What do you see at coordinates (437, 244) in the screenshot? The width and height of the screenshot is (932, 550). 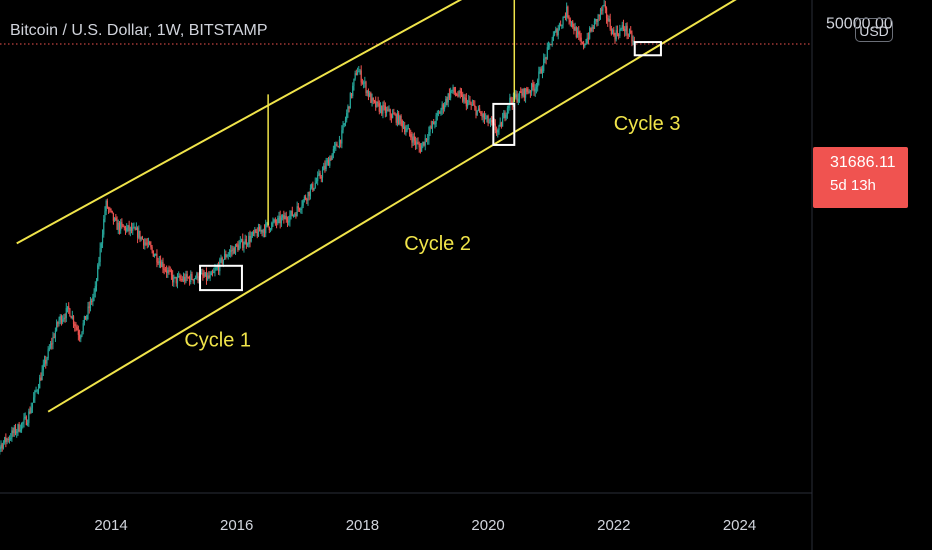 I see `cycle-label: Cycle 2` at bounding box center [437, 244].